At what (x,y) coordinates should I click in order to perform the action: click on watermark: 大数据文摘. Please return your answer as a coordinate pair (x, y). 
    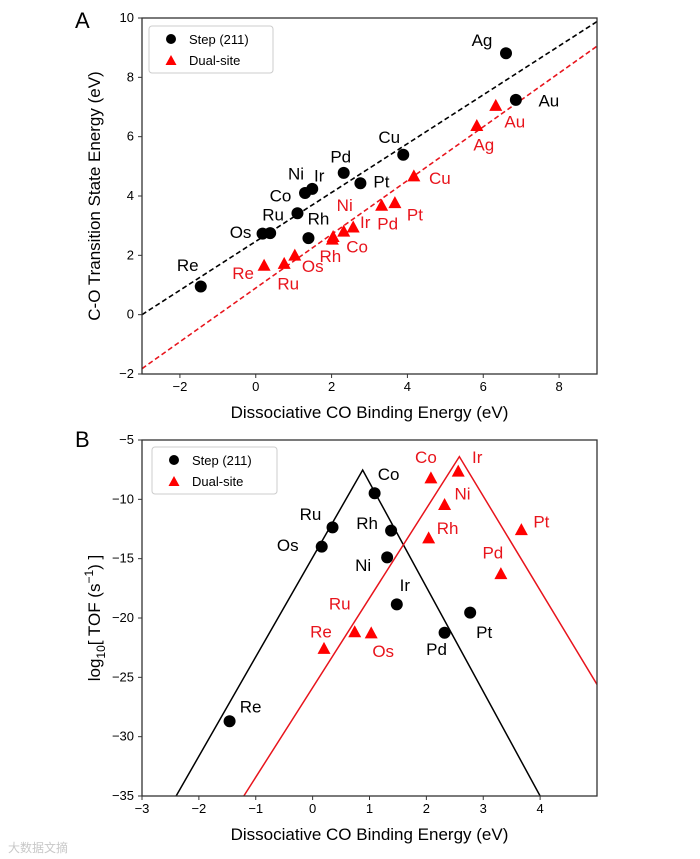
    Looking at the image, I should click on (38, 847).